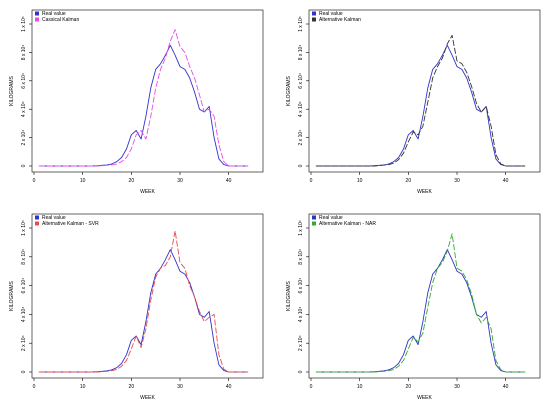 This screenshot has width=550, height=402. I want to click on legend-label: Cassical Kalman, so click(60, 20).